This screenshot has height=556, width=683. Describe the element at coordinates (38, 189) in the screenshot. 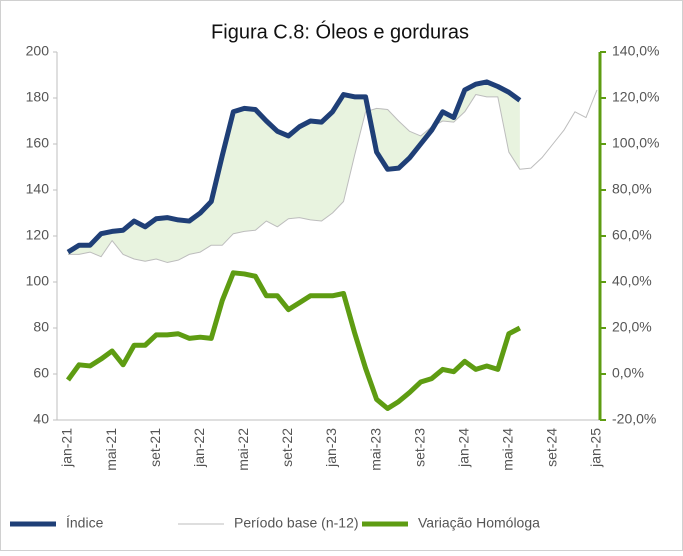

I see `y-tick-label: 140` at that location.